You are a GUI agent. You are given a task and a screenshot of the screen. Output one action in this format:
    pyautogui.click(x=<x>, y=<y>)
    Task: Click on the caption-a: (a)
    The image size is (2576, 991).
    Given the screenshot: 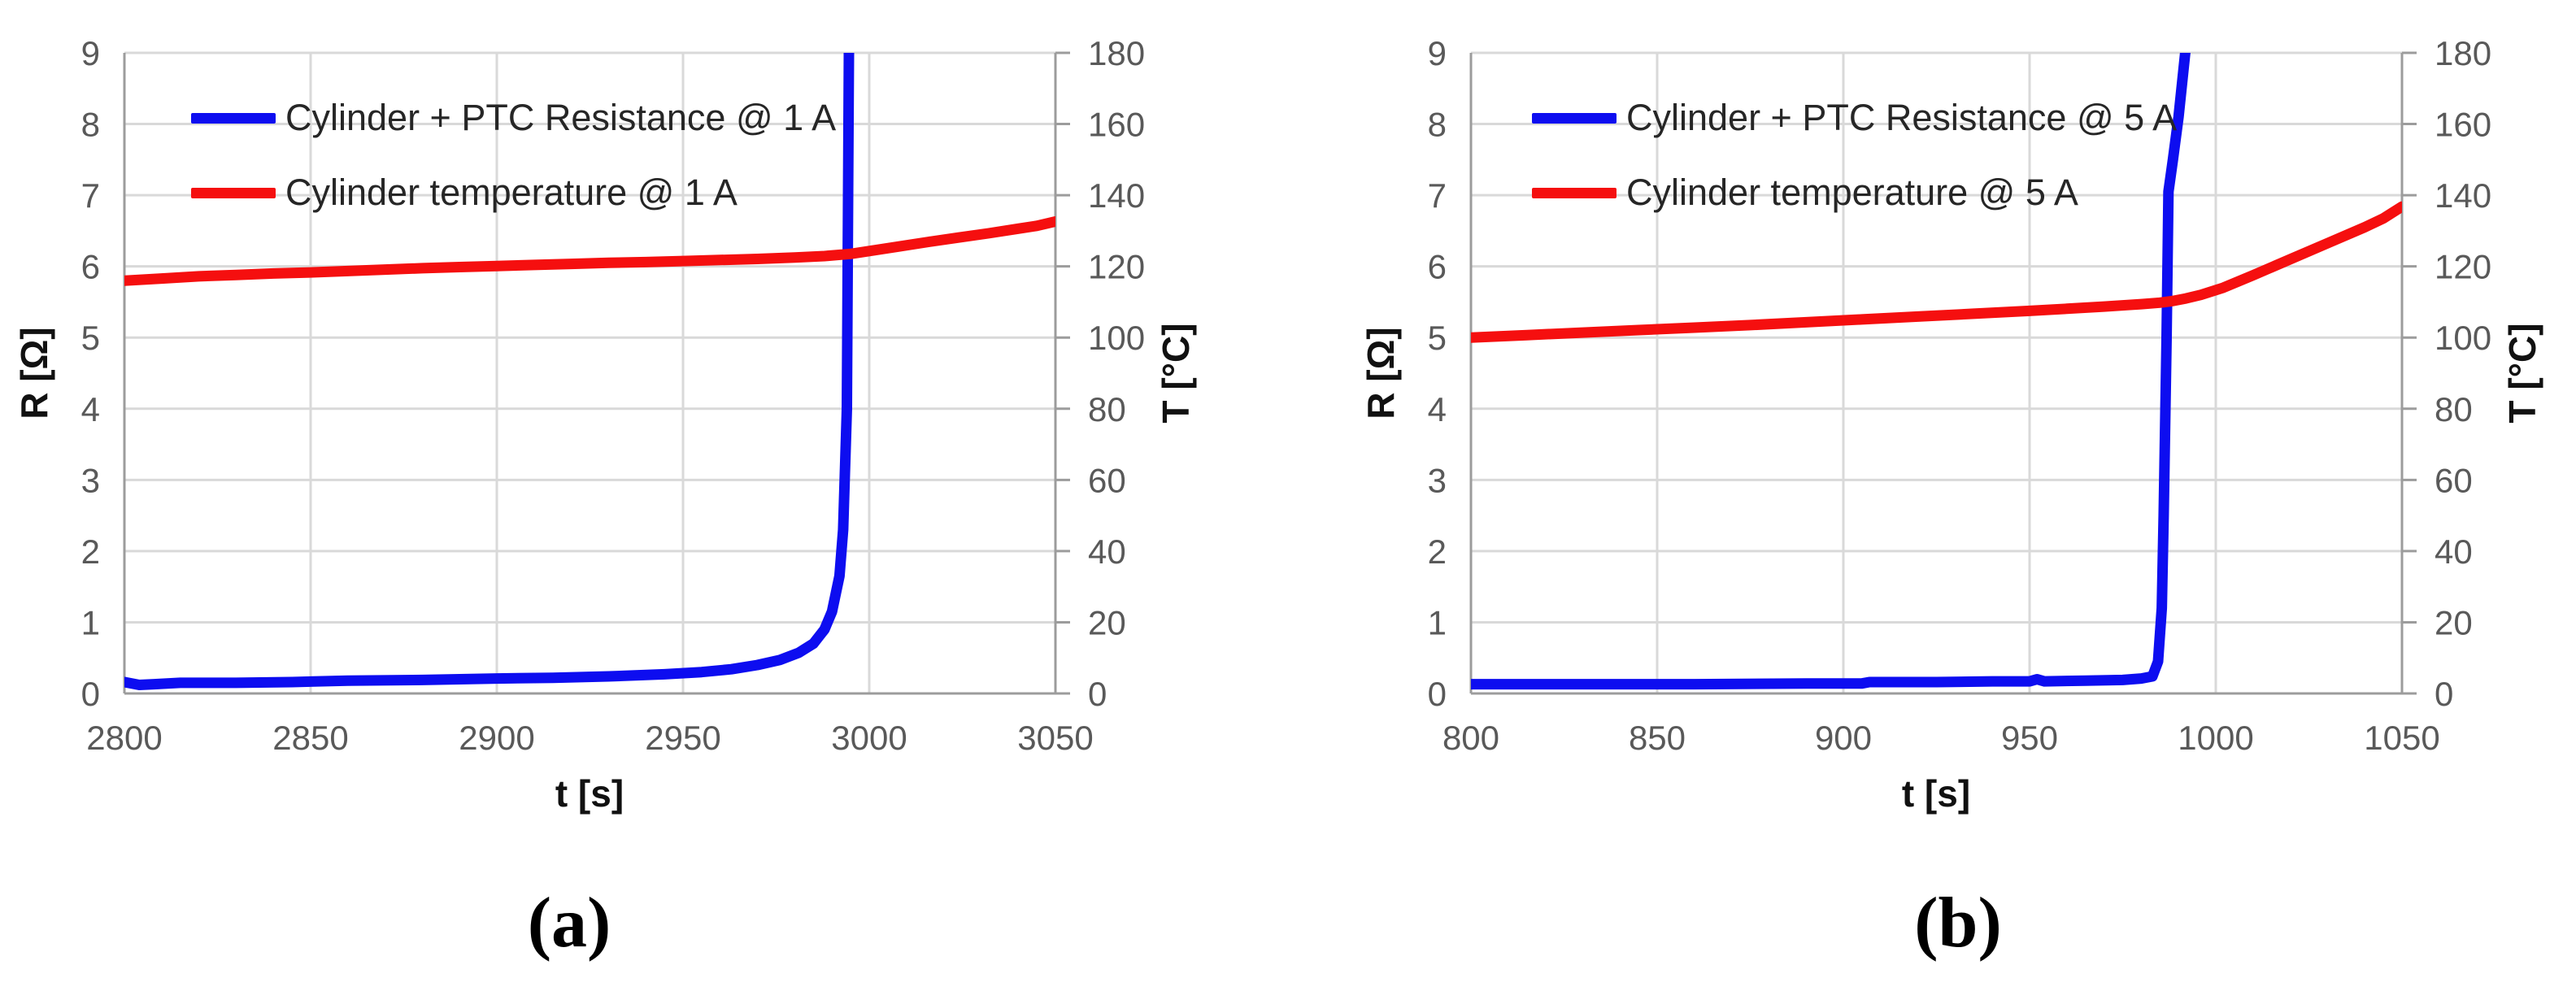 What is the action you would take?
    pyautogui.click(x=569, y=923)
    